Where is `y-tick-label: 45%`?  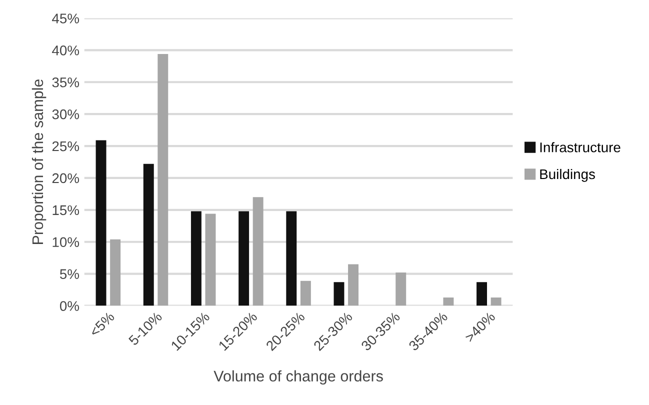 y-tick-label: 45% is located at coordinates (66, 19).